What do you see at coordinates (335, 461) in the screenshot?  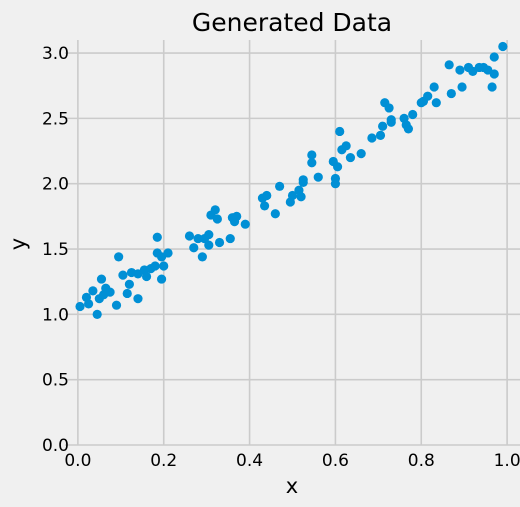 I see `x-tick-label: 0.6` at bounding box center [335, 461].